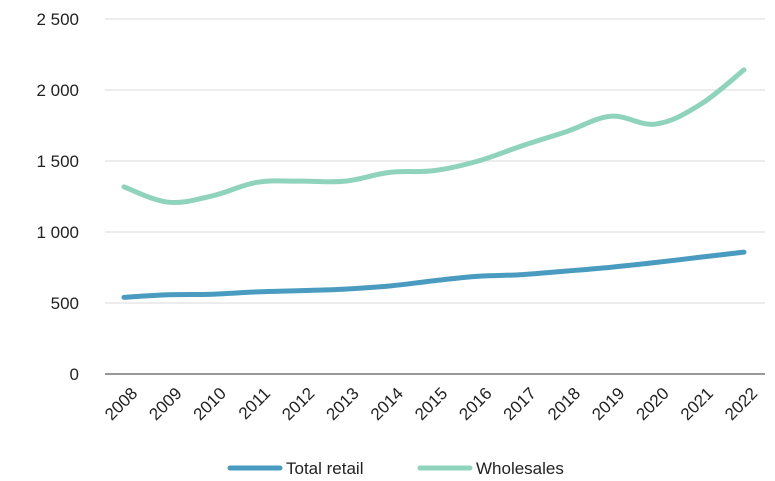 The height and width of the screenshot is (481, 775). What do you see at coordinates (343, 404) in the screenshot?
I see `x-tick-label: 2013` at bounding box center [343, 404].